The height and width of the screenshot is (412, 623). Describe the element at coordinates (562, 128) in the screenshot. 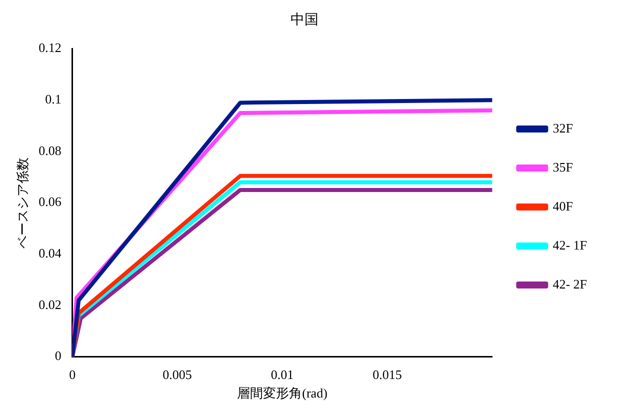

I see `legend-label: 32F` at that location.